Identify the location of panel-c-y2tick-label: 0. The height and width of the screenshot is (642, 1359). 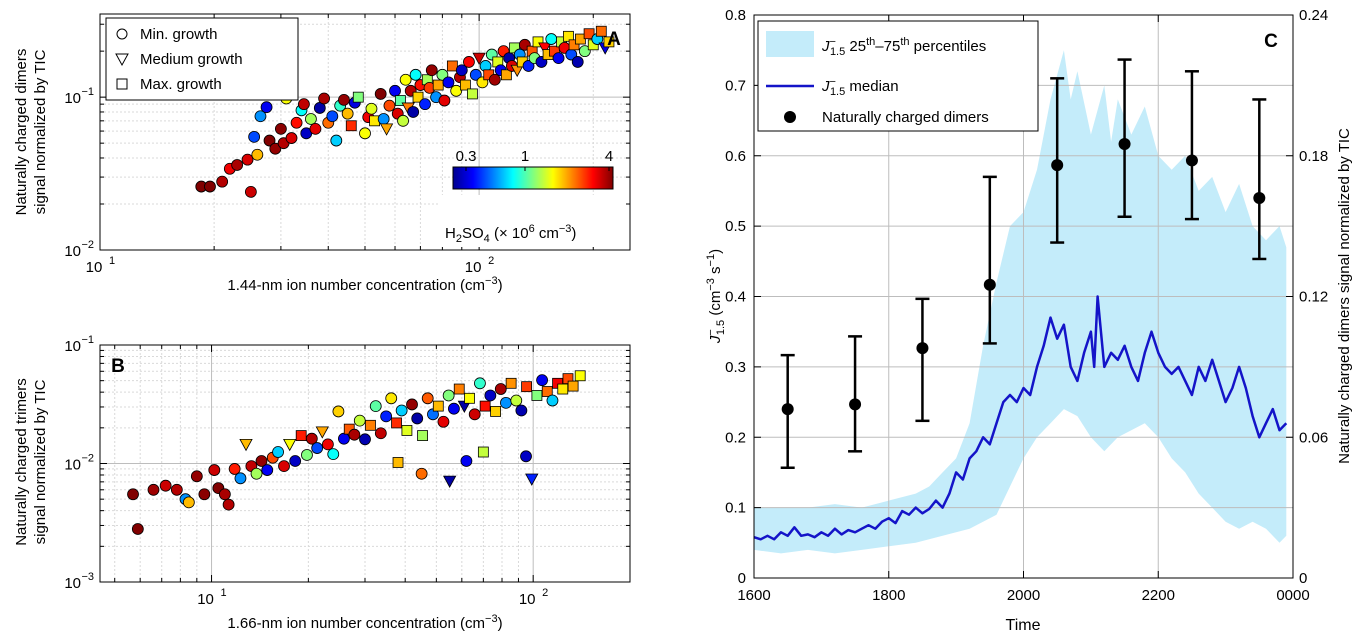
(1303, 578).